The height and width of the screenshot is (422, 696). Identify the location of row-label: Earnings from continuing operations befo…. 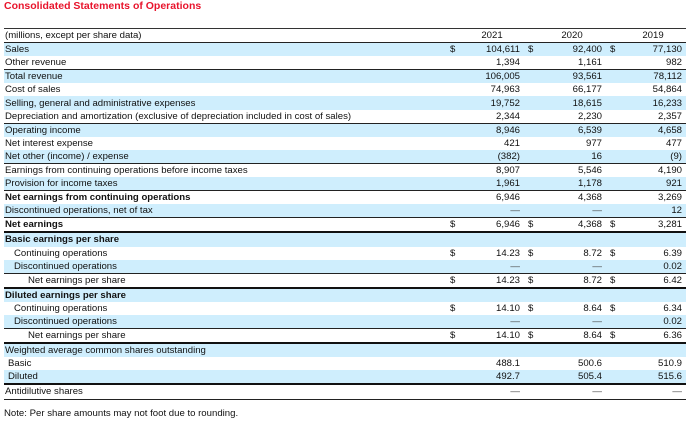
(225, 170).